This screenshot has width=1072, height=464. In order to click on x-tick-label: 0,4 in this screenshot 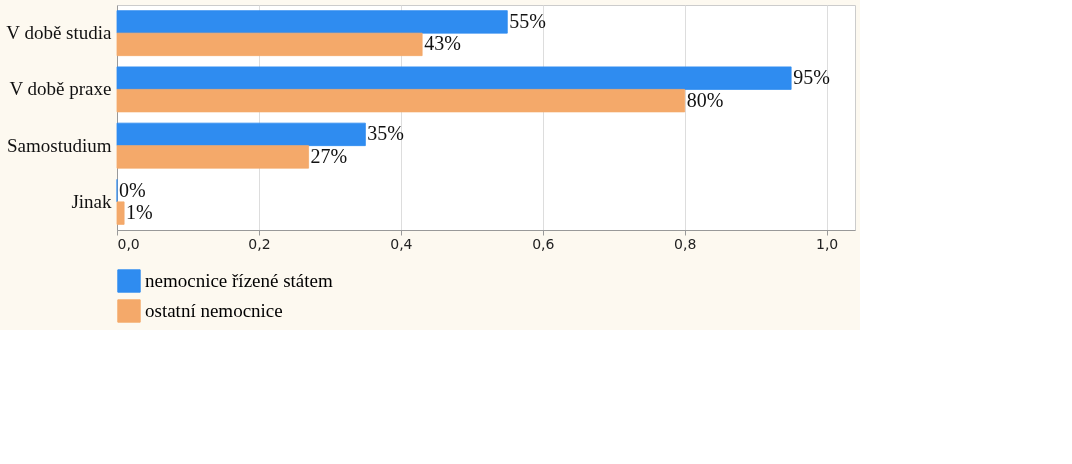, I will do `click(401, 243)`.